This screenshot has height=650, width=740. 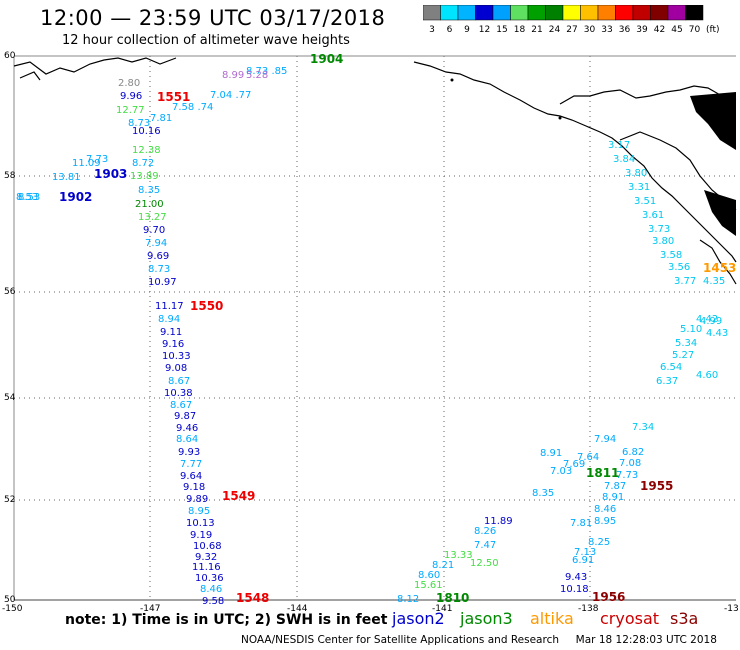 What do you see at coordinates (154, 230) in the screenshot?
I see `wave-height-reading: 9.70` at bounding box center [154, 230].